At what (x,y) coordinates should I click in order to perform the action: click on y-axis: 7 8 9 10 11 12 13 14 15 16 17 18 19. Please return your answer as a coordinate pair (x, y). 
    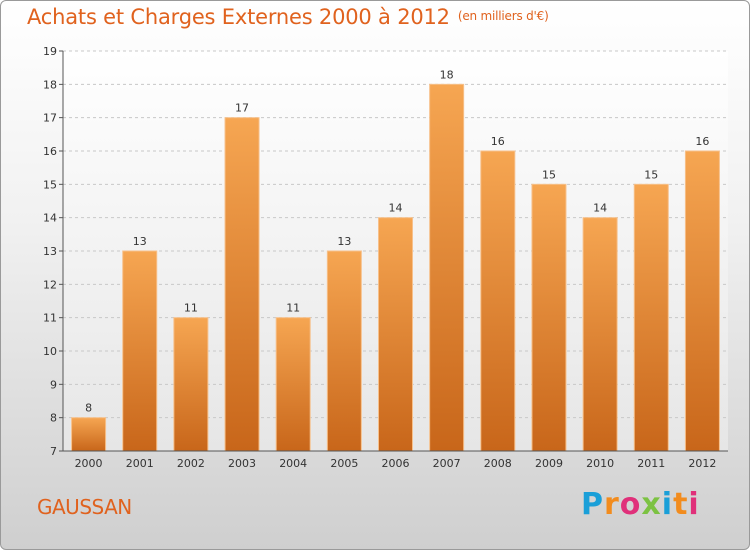
    Looking at the image, I should click on (53, 251).